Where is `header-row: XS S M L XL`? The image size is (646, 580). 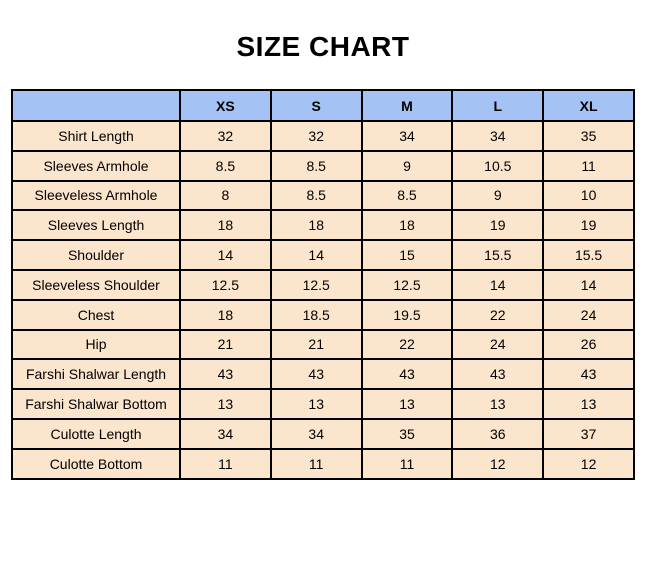
header-row: XS S M L XL is located at coordinates (323, 105).